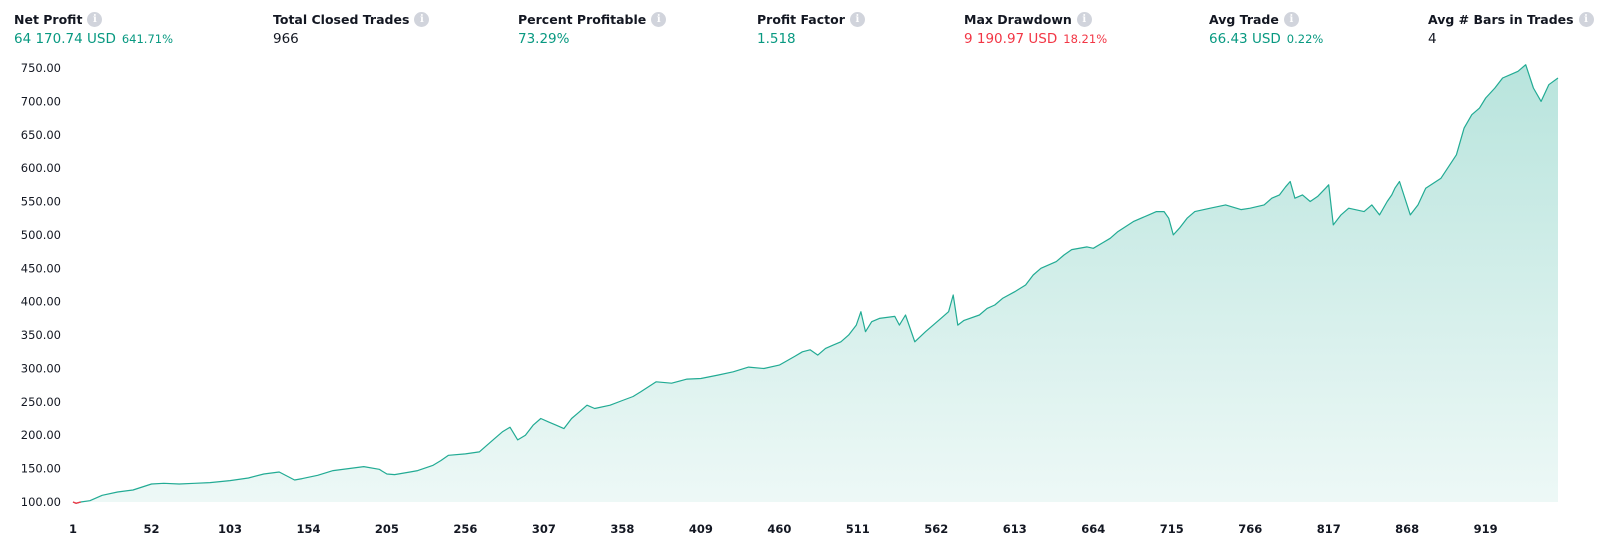  I want to click on metric-label-text: Profit Factor, so click(801, 19).